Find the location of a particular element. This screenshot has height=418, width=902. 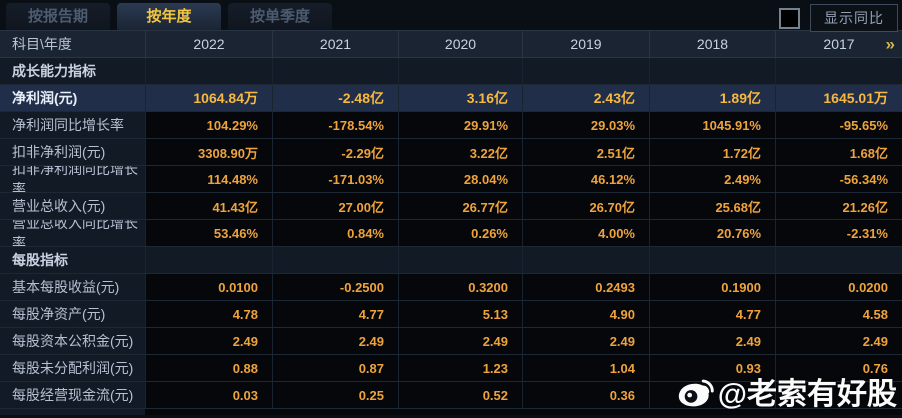

row-label: 成长能力指标 is located at coordinates (72, 71).